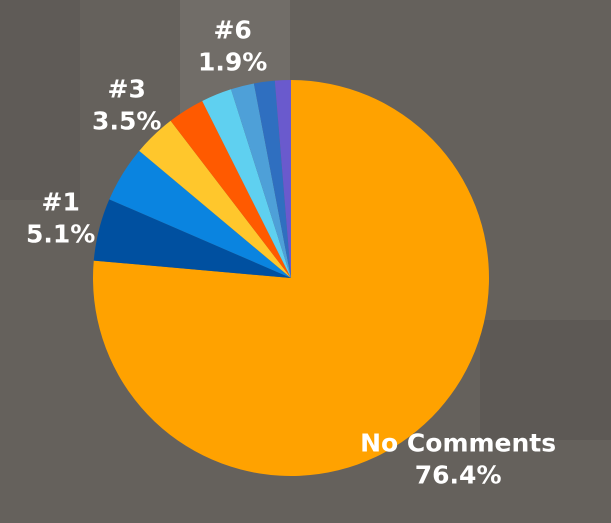 The height and width of the screenshot is (523, 611). Describe the element at coordinates (458, 475) in the screenshot. I see `slice-value-label: 76.4%` at that location.